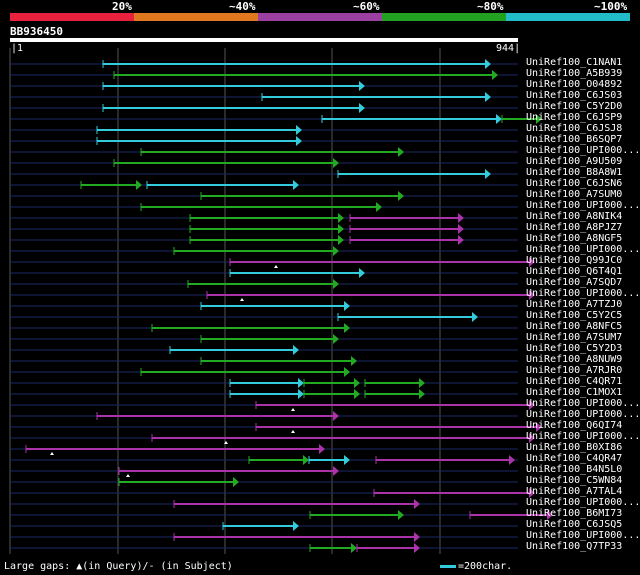 The width and height of the screenshot is (640, 575). Describe the element at coordinates (574, 425) in the screenshot. I see `hit-label: UniRef100_Q6QI74` at that location.